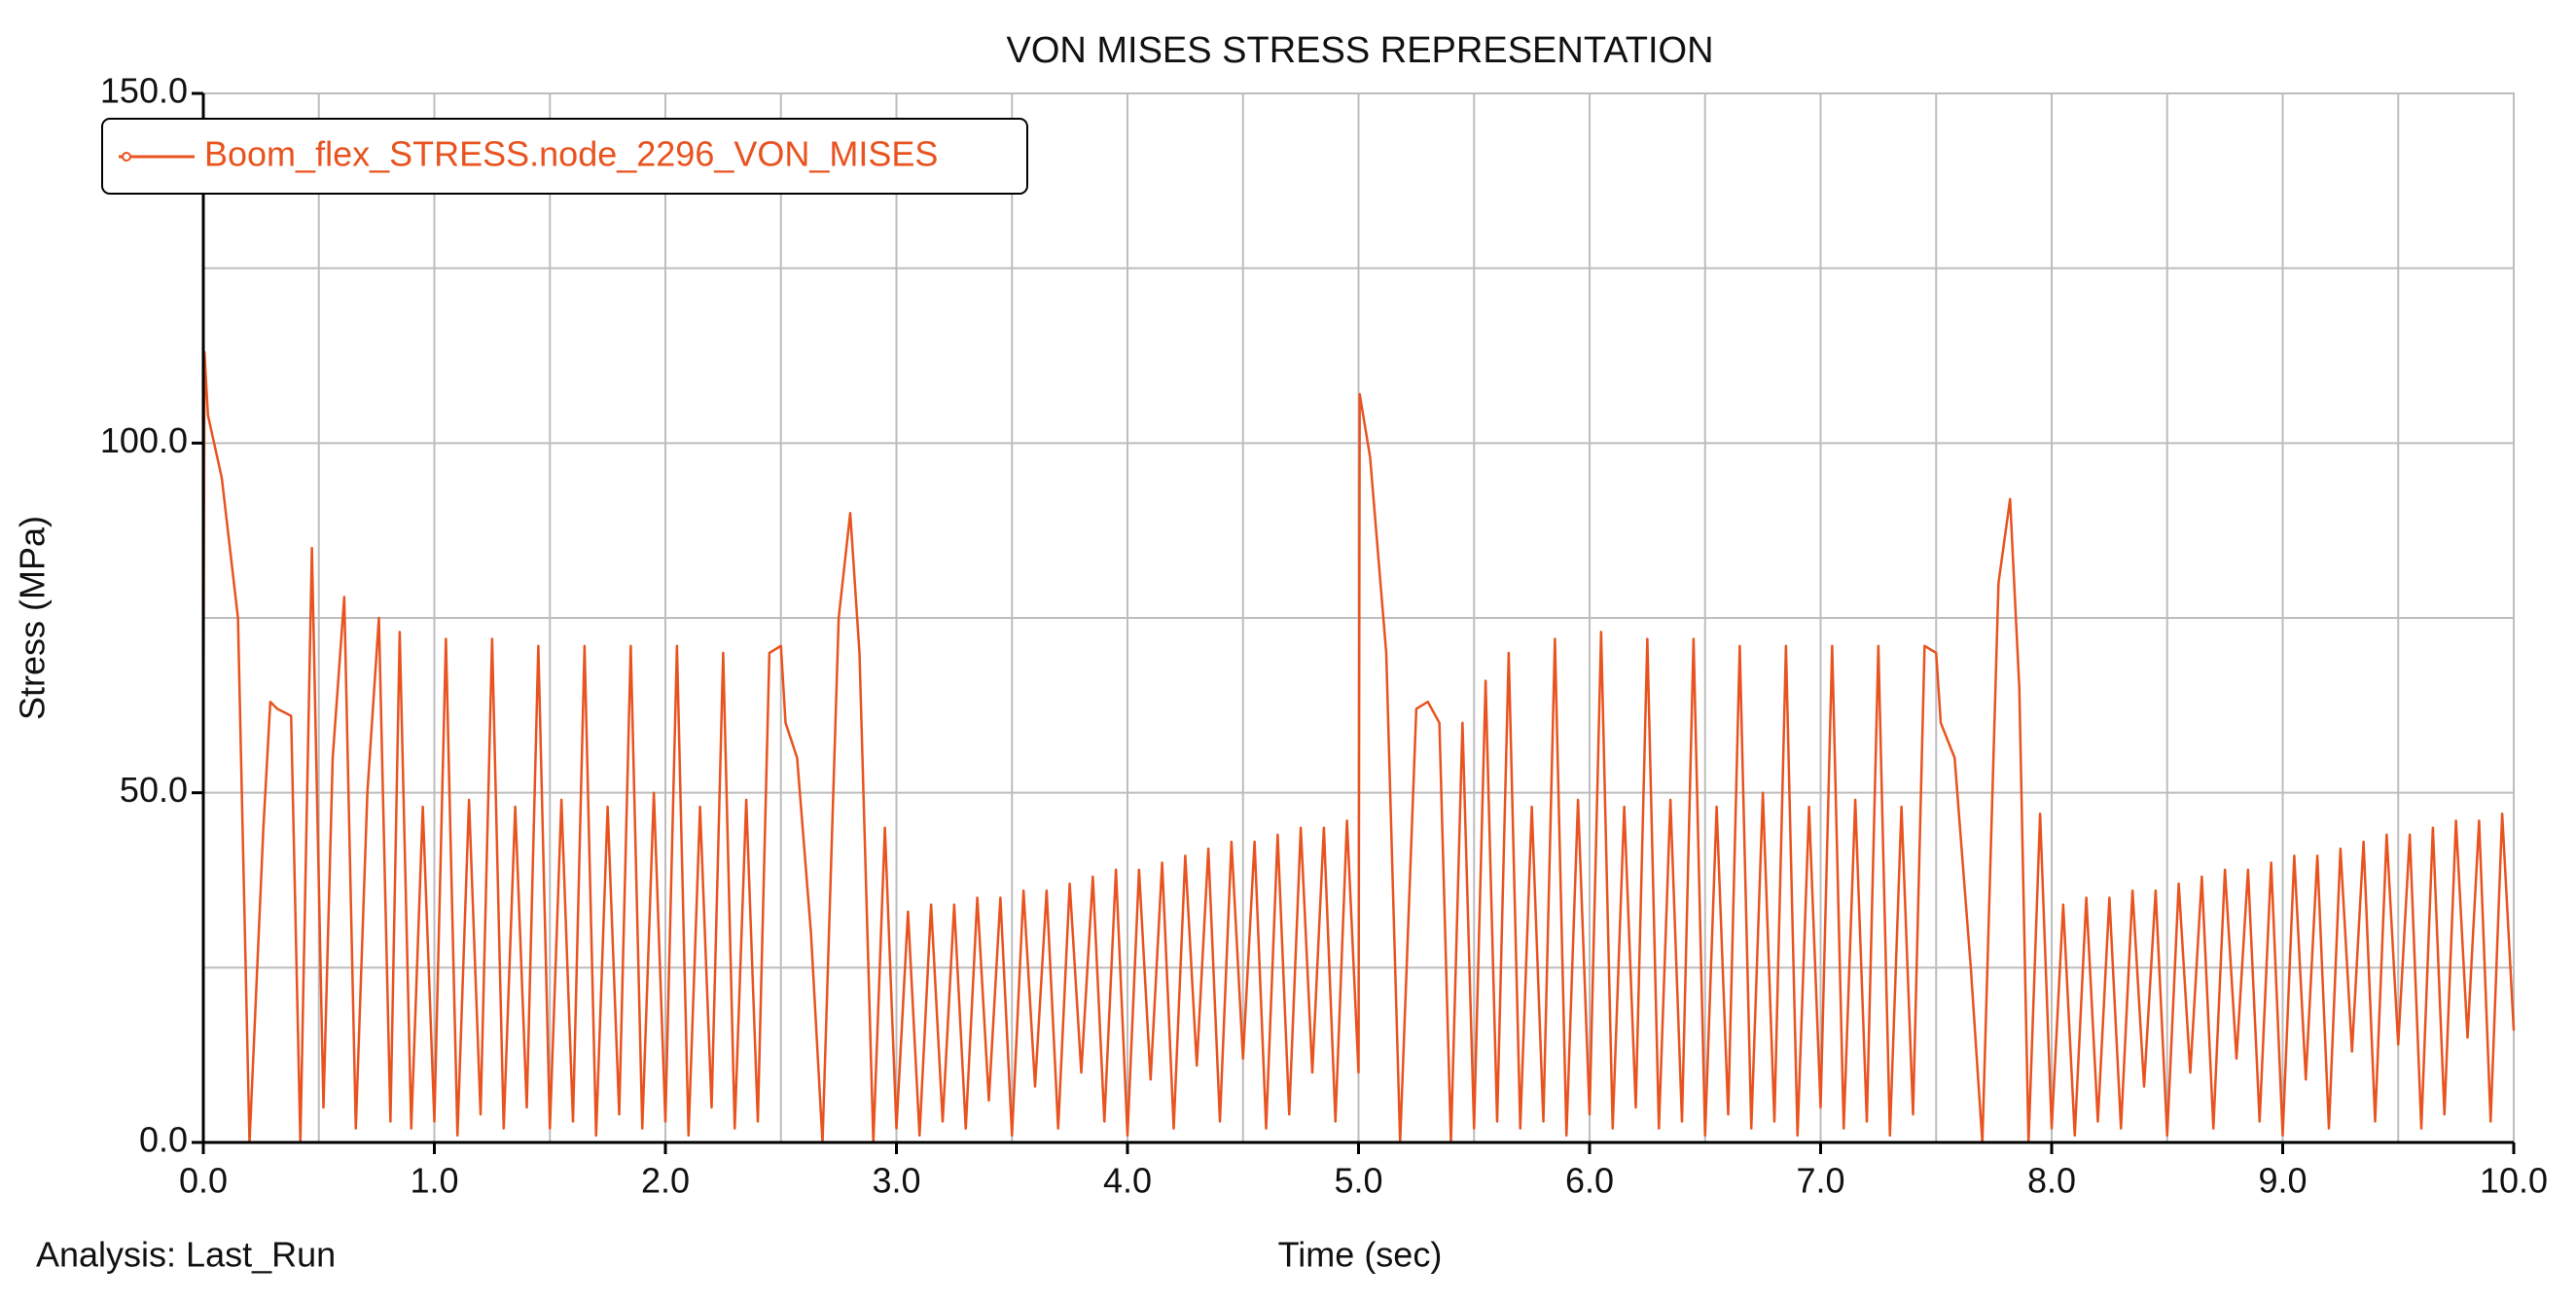  I want to click on x-tick-label: 8.0, so click(2051, 1181).